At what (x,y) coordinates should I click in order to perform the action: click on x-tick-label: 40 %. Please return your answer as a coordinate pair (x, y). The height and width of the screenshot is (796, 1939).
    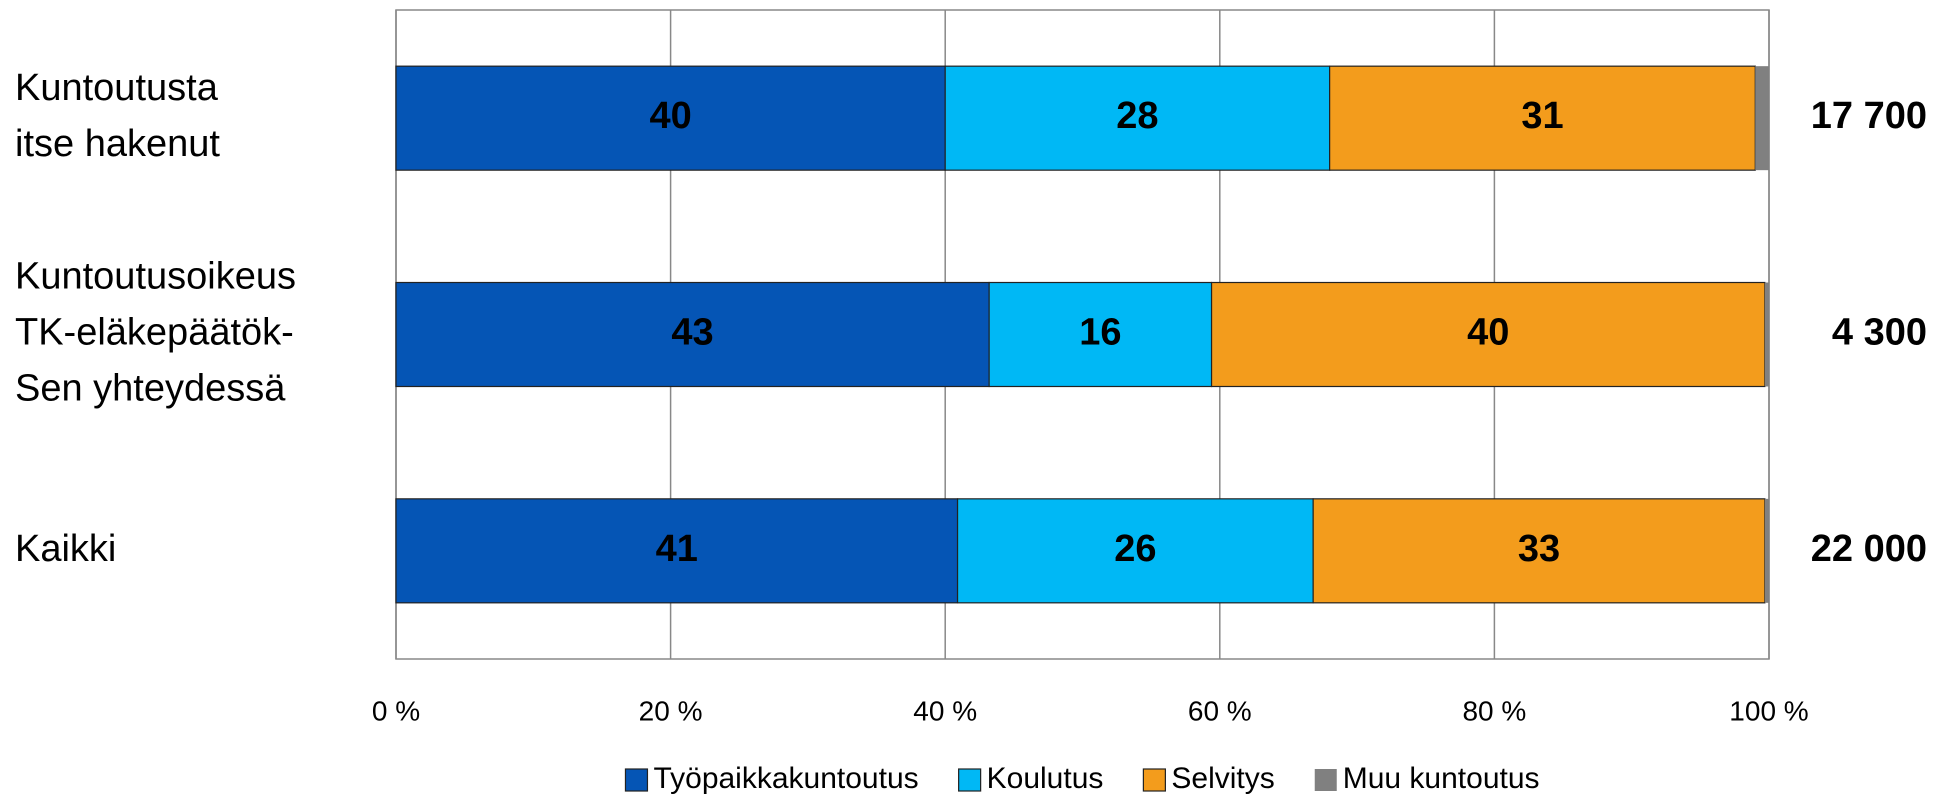
    Looking at the image, I should click on (945, 710).